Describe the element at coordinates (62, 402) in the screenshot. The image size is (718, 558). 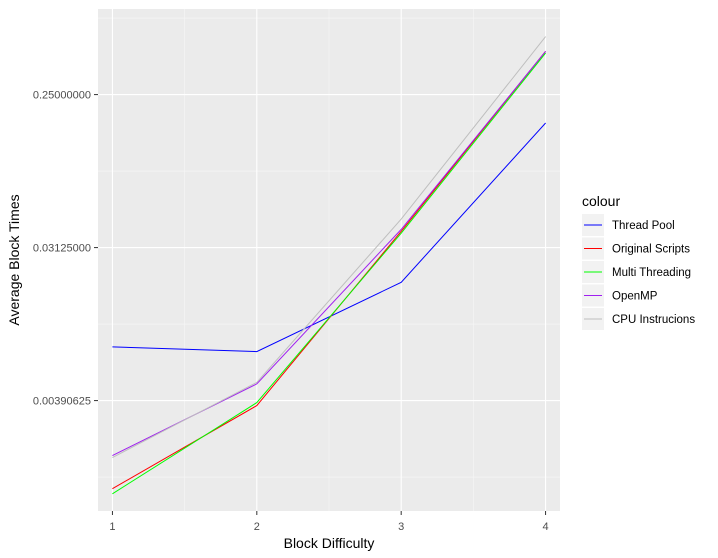
I see `y-tick-label: 0.00390625` at that location.